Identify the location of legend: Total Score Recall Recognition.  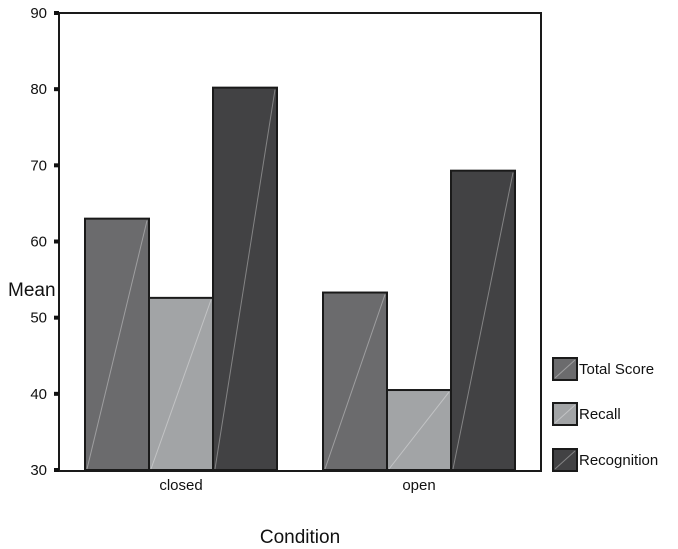
(605, 414).